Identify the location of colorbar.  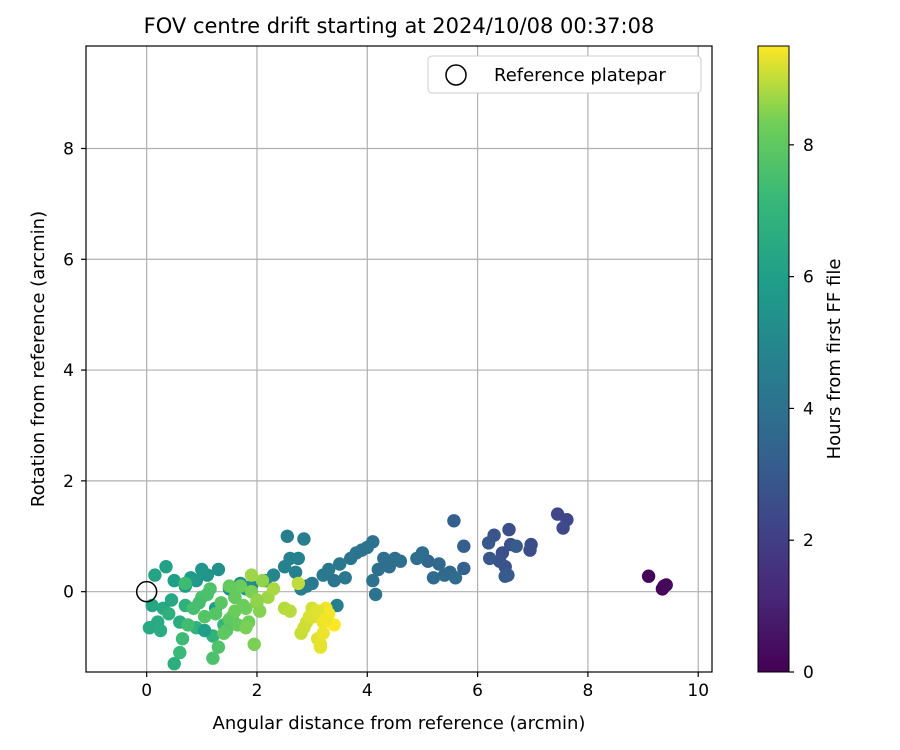
(773, 359).